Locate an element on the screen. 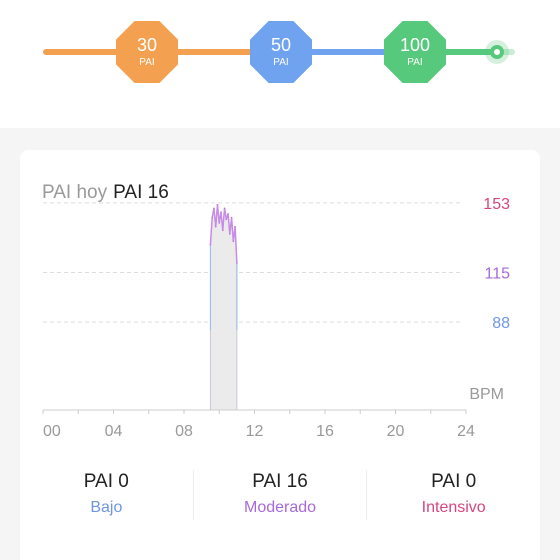 Image resolution: width=560 pixels, height=560 pixels. milestone-30-badge: 30 PAI is located at coordinates (147, 52).